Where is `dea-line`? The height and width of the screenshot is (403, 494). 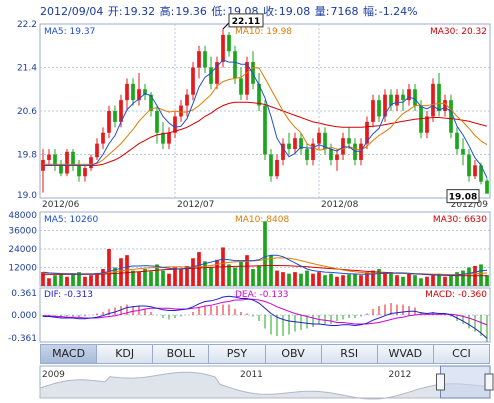 dea-line is located at coordinates (265, 312).